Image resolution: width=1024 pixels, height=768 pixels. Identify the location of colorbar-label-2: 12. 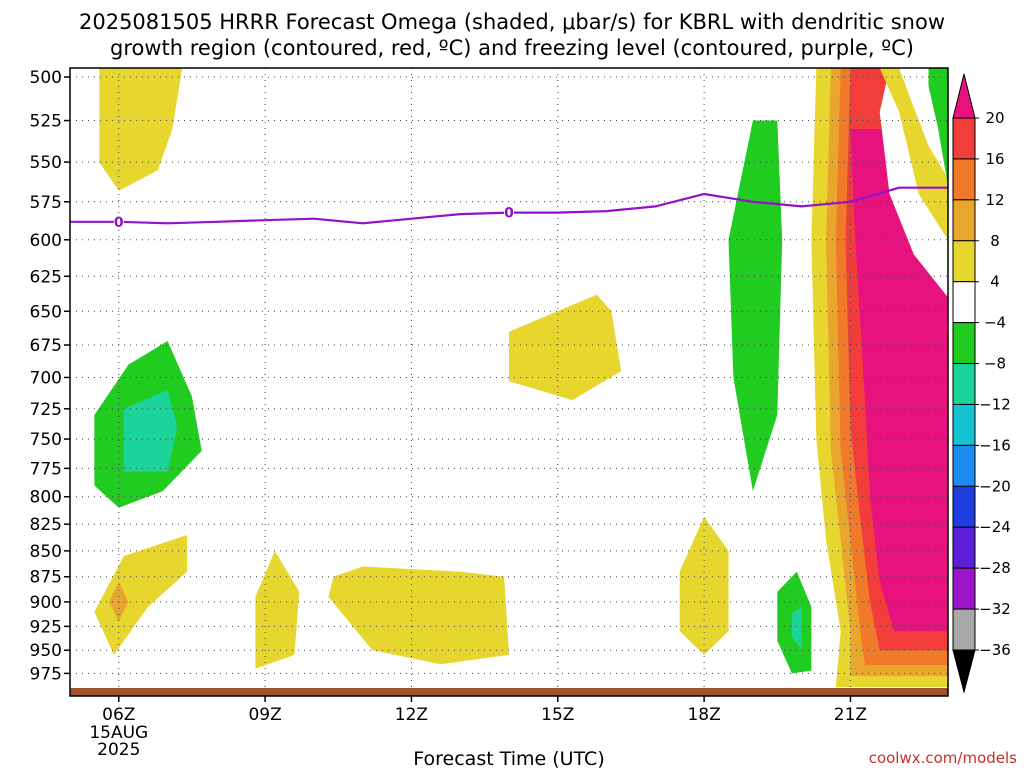
(994, 200).